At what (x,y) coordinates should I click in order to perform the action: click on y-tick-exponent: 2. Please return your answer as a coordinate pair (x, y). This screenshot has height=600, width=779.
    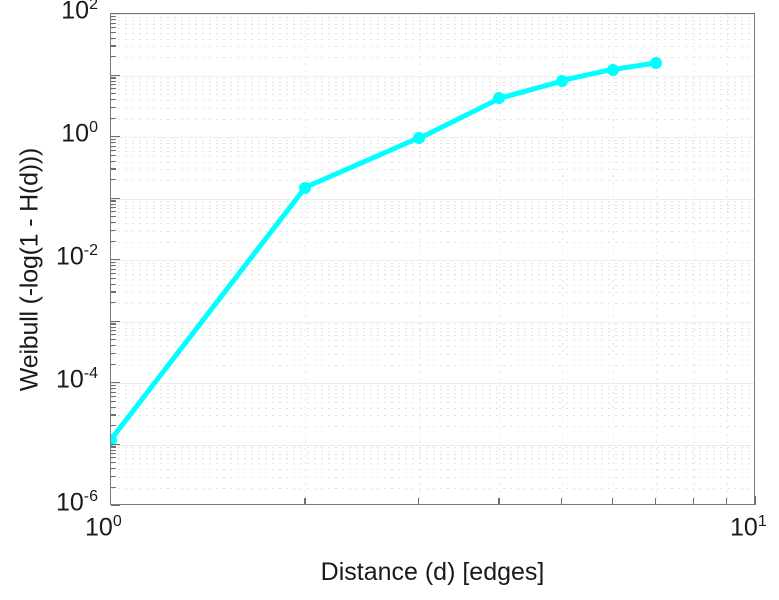
    Looking at the image, I should click on (93, 6).